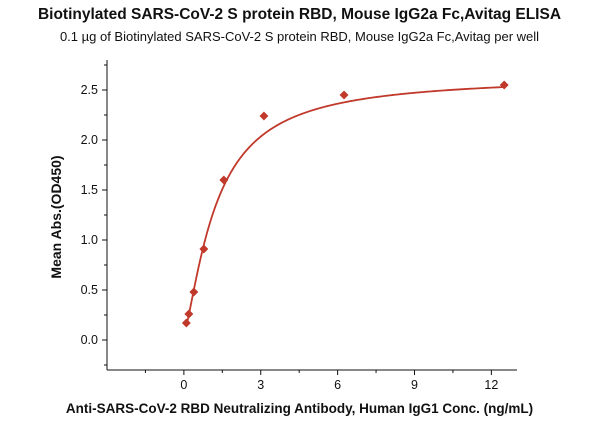  Describe the element at coordinates (183, 385) in the screenshot. I see `x-tick-label: 0` at that location.